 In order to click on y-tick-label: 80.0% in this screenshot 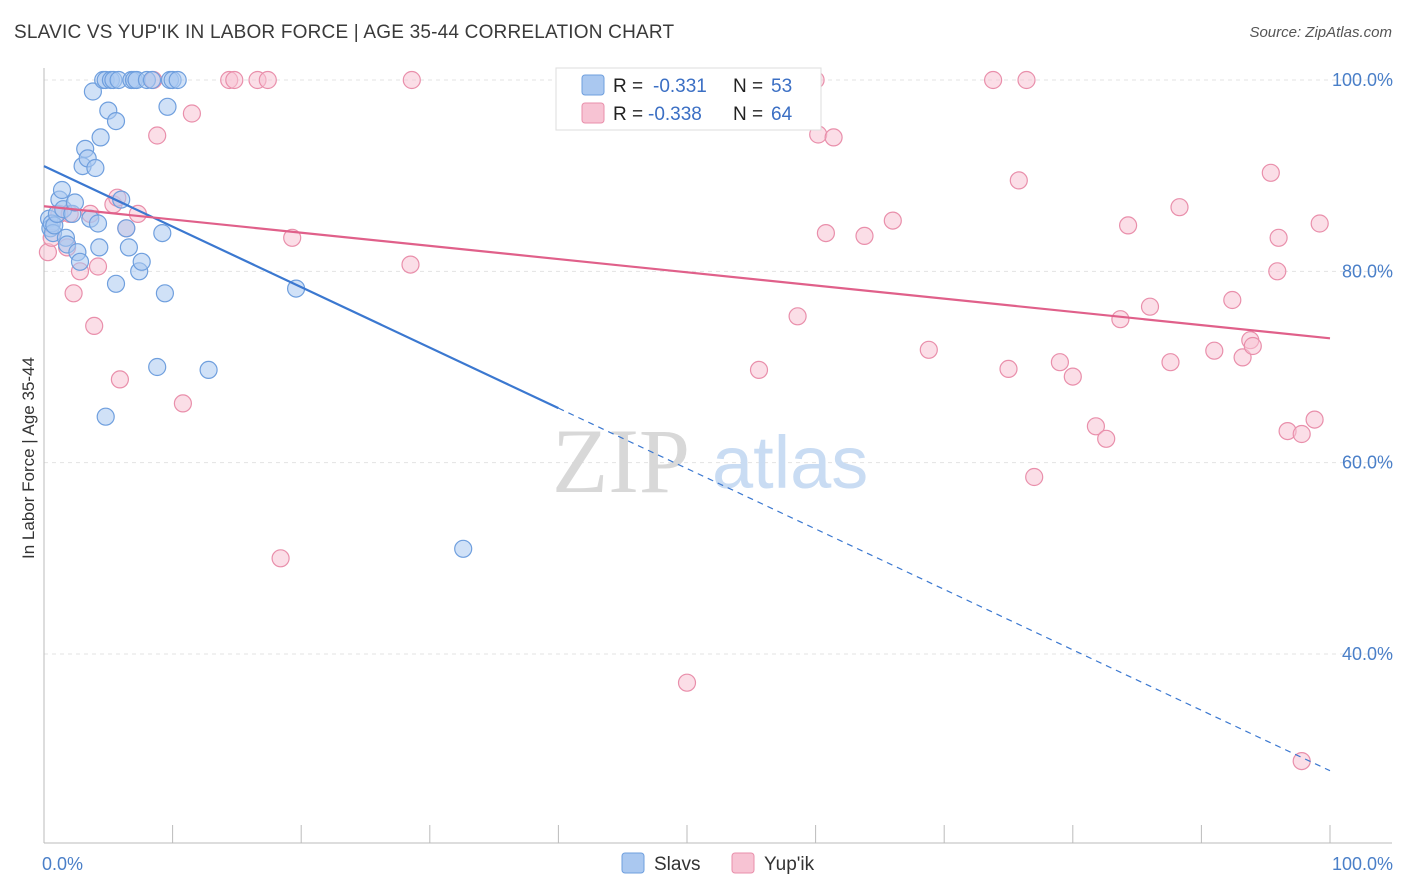, I will do `click(1367, 271)`.